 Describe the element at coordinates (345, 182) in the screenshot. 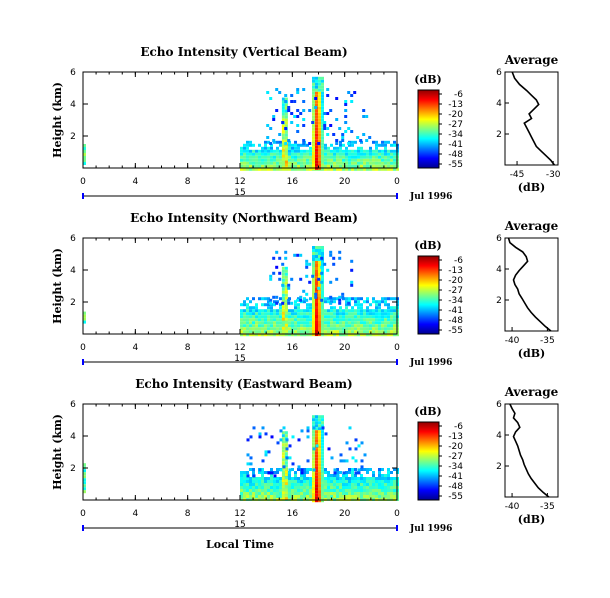

I see `x-tick-label: 20` at that location.